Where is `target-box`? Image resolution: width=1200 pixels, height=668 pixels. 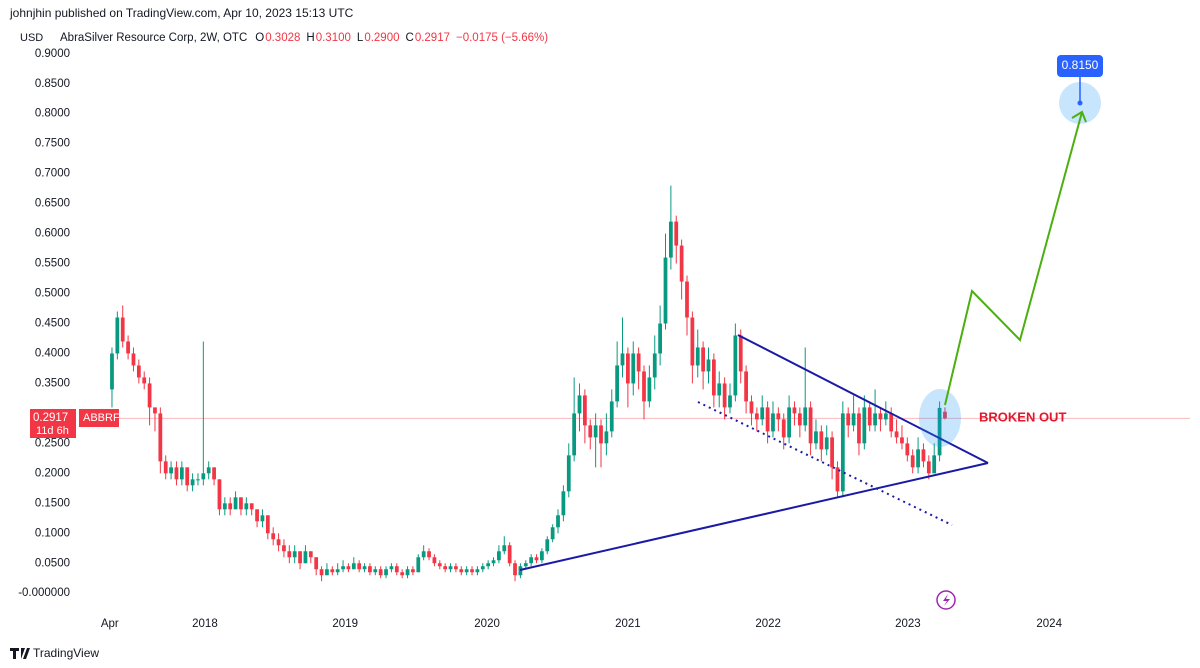 target-box is located at coordinates (1080, 66).